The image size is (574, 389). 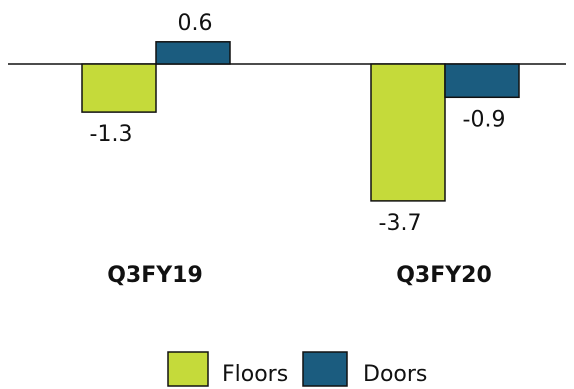 What do you see at coordinates (119, 88) in the screenshot?
I see `bar-floors-q3fy19` at bounding box center [119, 88].